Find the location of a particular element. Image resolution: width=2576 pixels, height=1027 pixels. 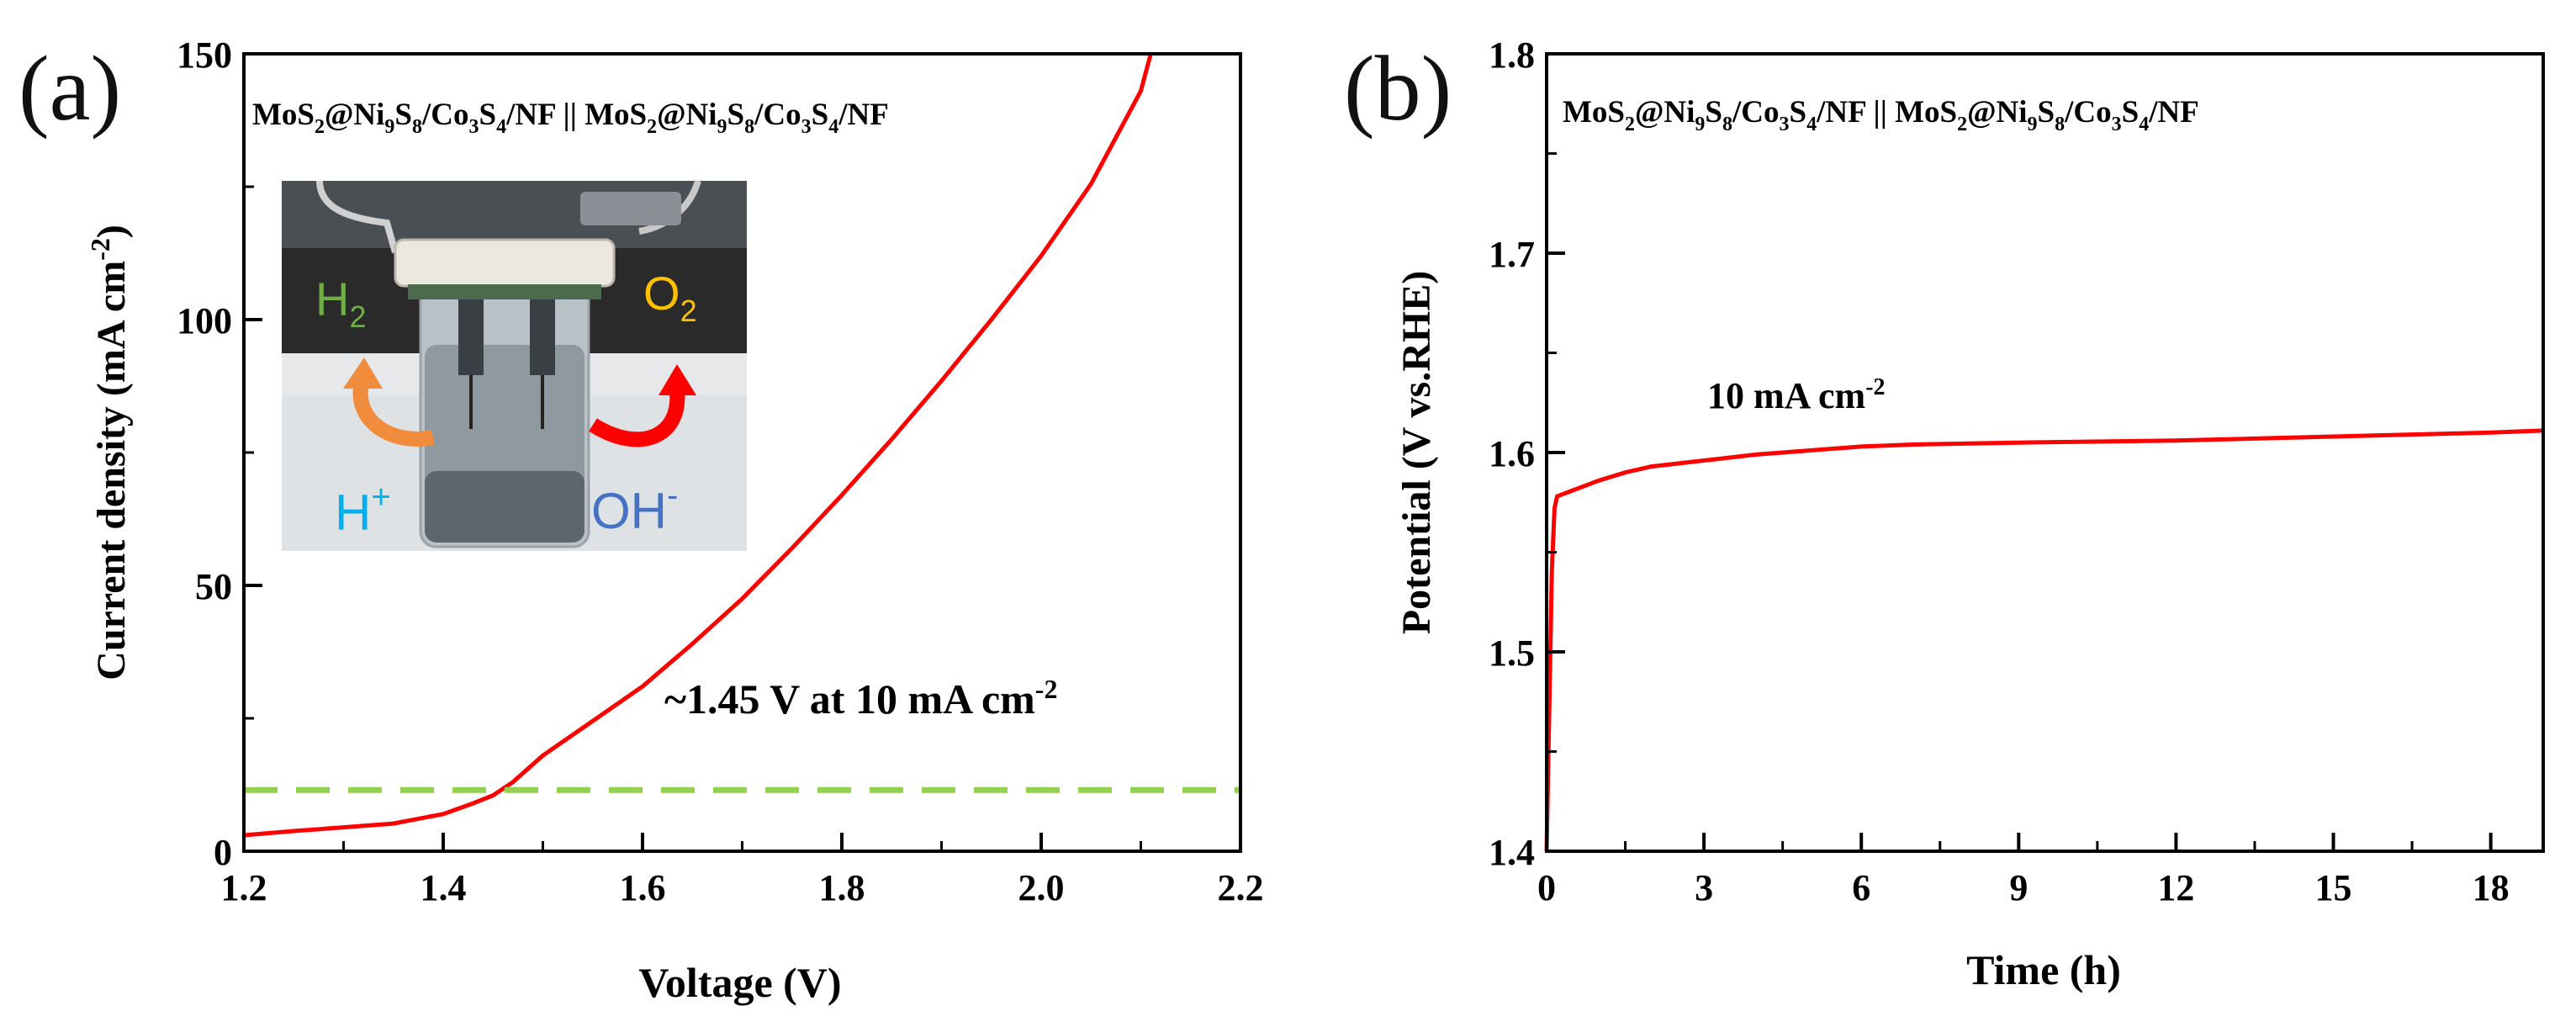

plot-b-ytick-label: 1.8 is located at coordinates (1512, 55).